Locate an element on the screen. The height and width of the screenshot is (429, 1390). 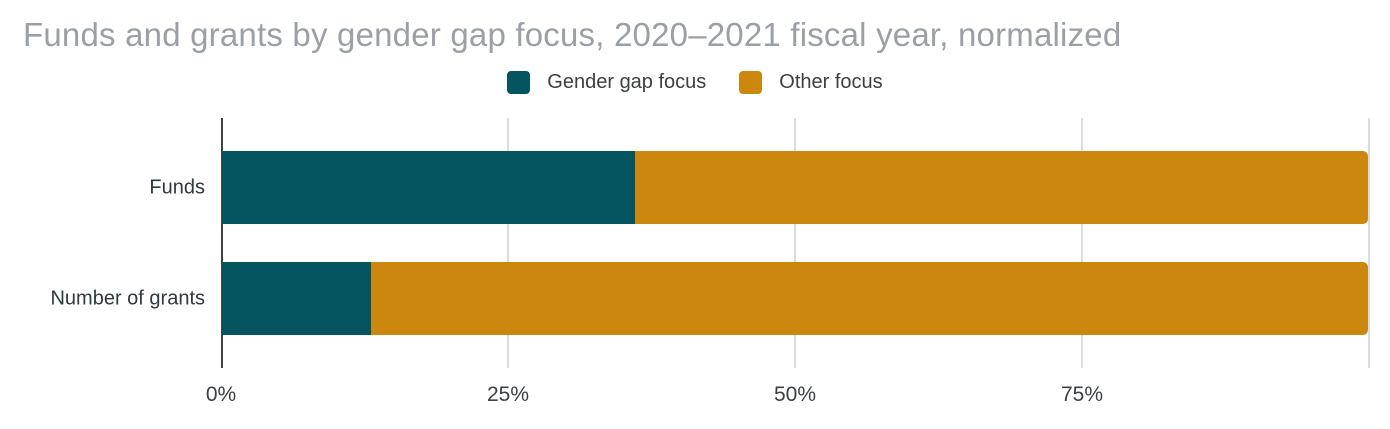
x-tick-label-0: 0% is located at coordinates (221, 394).